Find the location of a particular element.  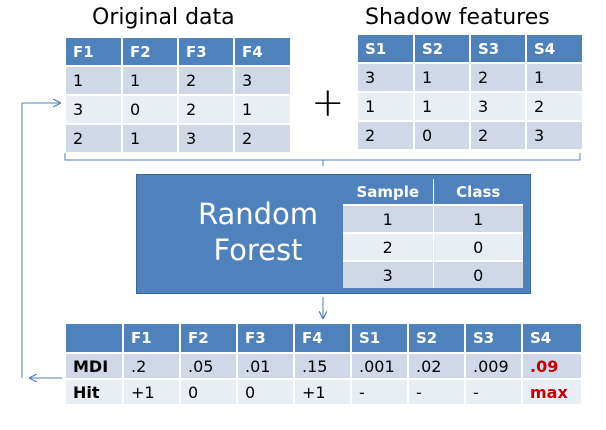

original-data-table: F1 F2 F3 F4 1 1 2 3 3 0 2 1 2 1 3 2 is located at coordinates (178, 95).